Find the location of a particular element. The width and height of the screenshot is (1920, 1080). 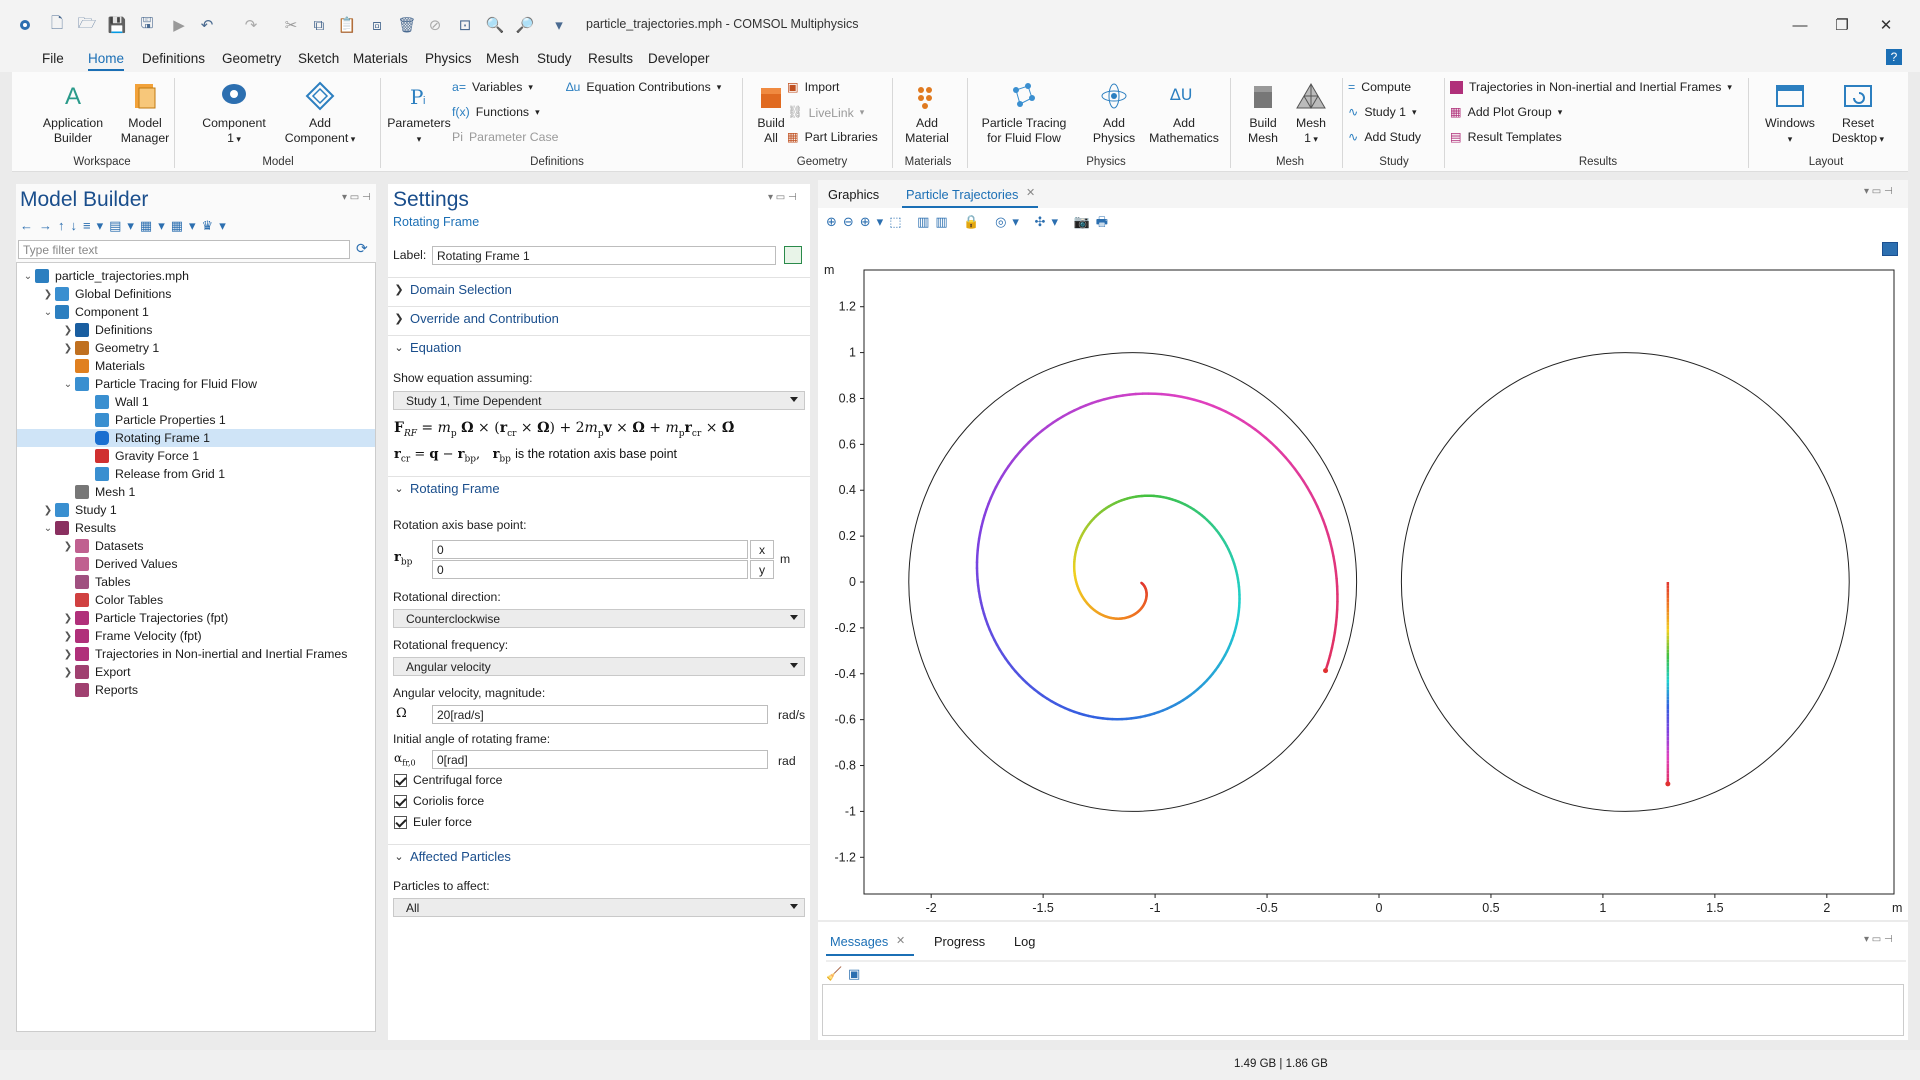

tree-item: Tables is located at coordinates (196, 582).